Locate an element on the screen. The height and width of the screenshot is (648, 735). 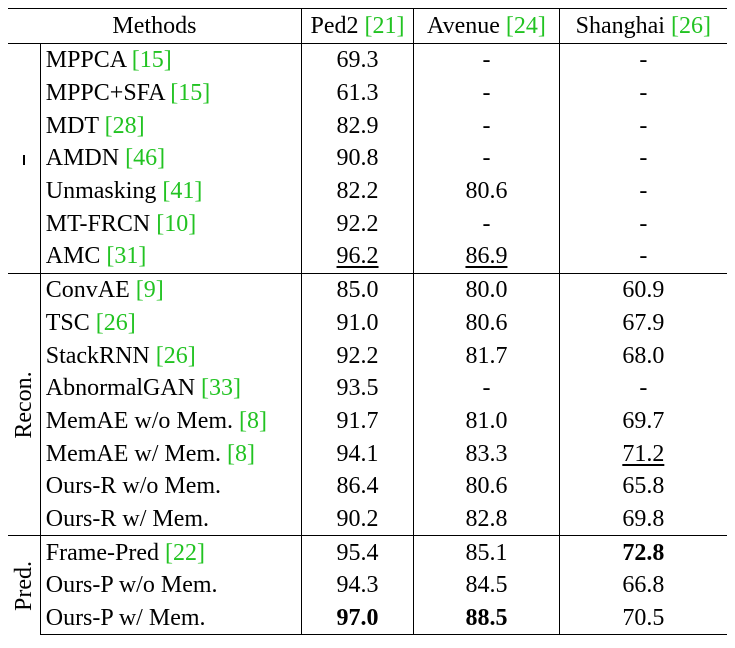
score-cell-ped2: 91.7 is located at coordinates (358, 421).